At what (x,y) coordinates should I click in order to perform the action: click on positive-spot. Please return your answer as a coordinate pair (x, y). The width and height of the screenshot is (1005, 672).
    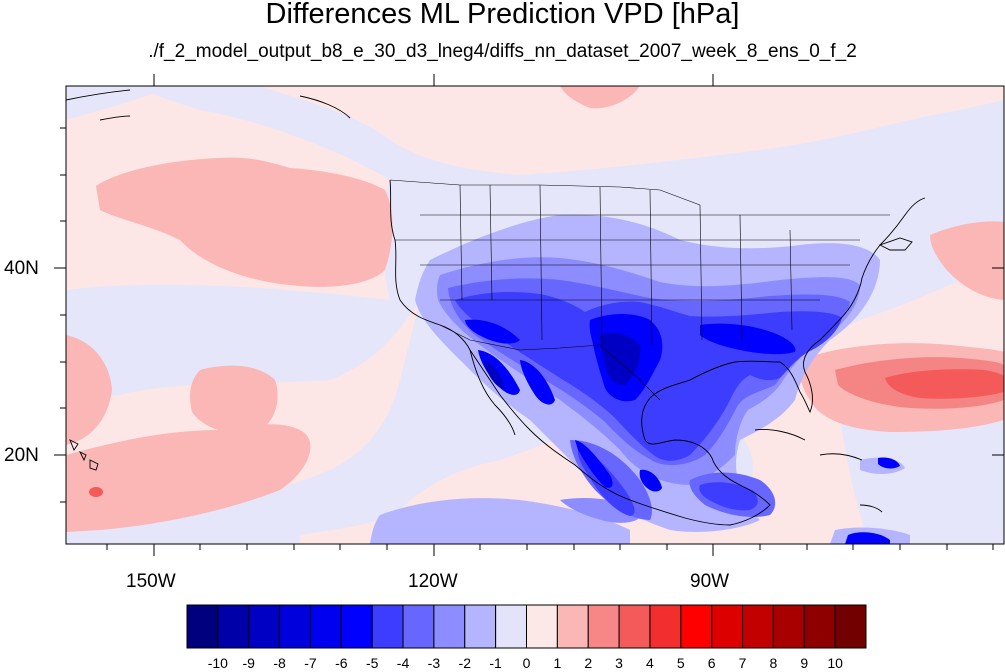
    Looking at the image, I should click on (96, 492).